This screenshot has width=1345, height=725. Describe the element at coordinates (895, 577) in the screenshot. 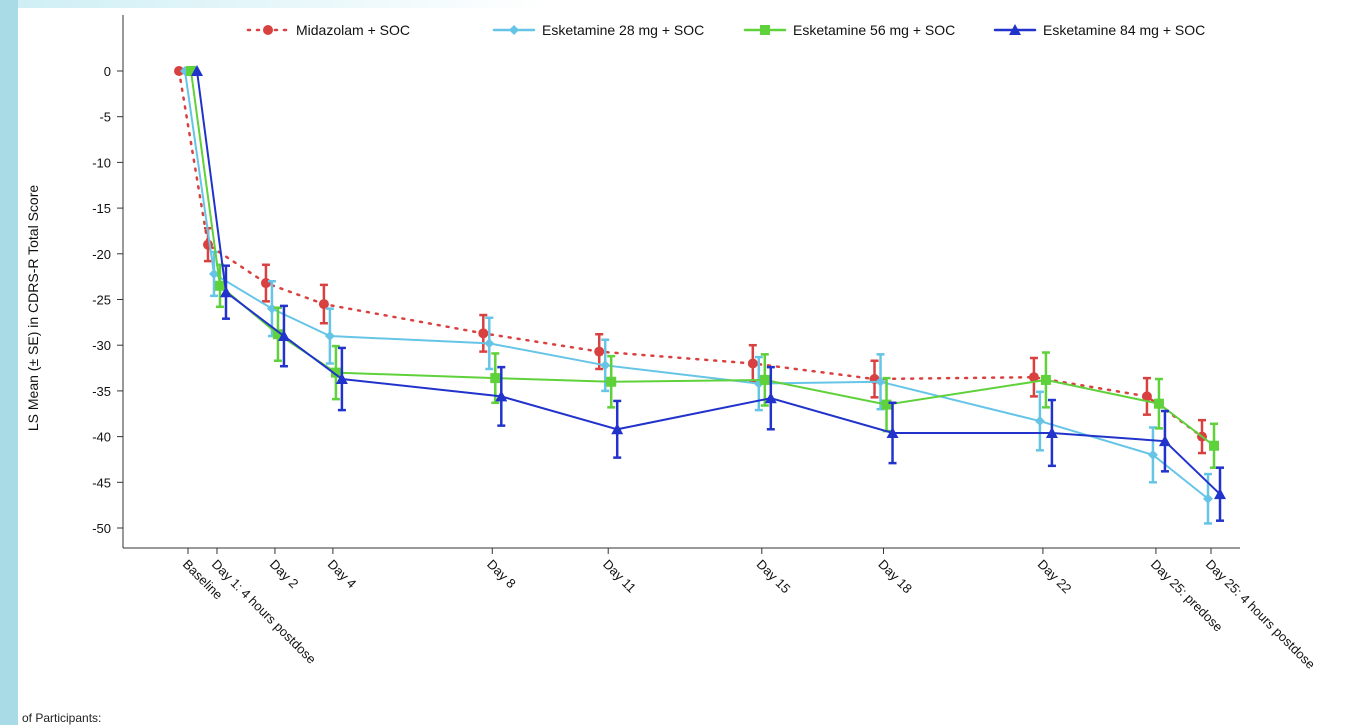

I see `x-tick-label: Day 18` at that location.